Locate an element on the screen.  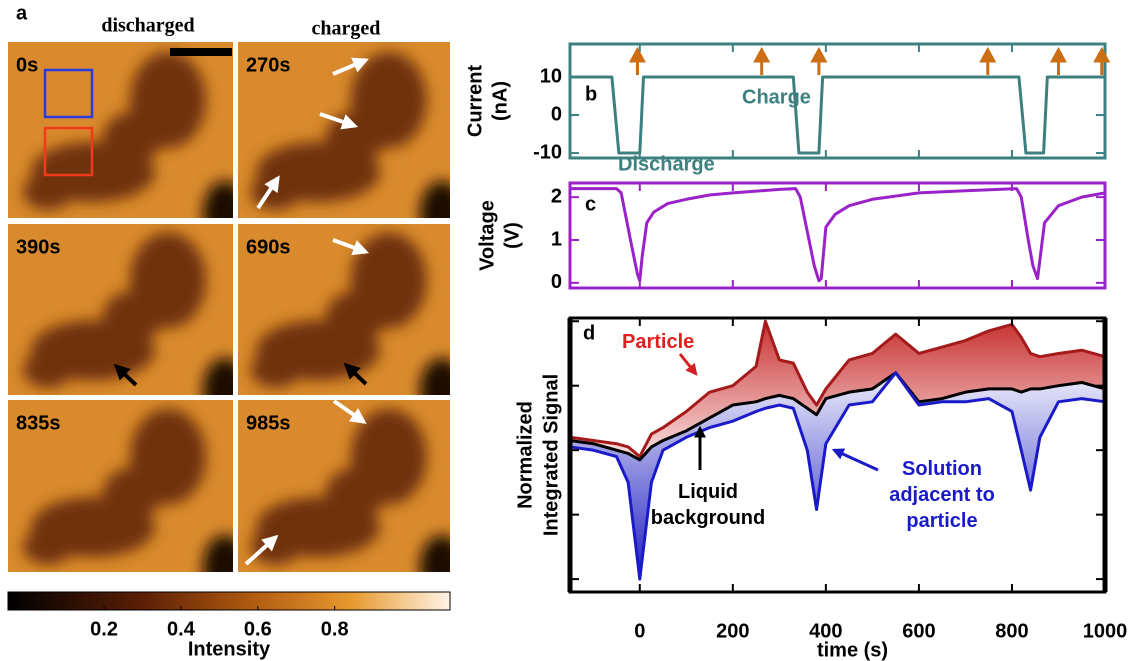
colorbar-tick-label: 0.6 is located at coordinates (258, 629).